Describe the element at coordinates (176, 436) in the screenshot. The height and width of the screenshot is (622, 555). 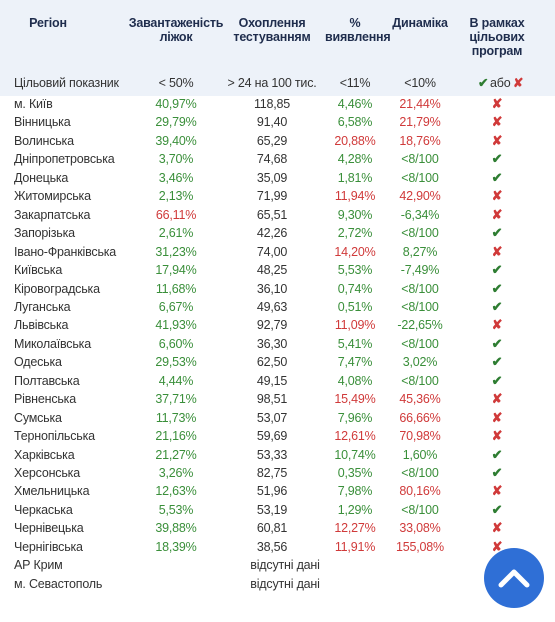
I see `cell-value: 21,16%` at that location.